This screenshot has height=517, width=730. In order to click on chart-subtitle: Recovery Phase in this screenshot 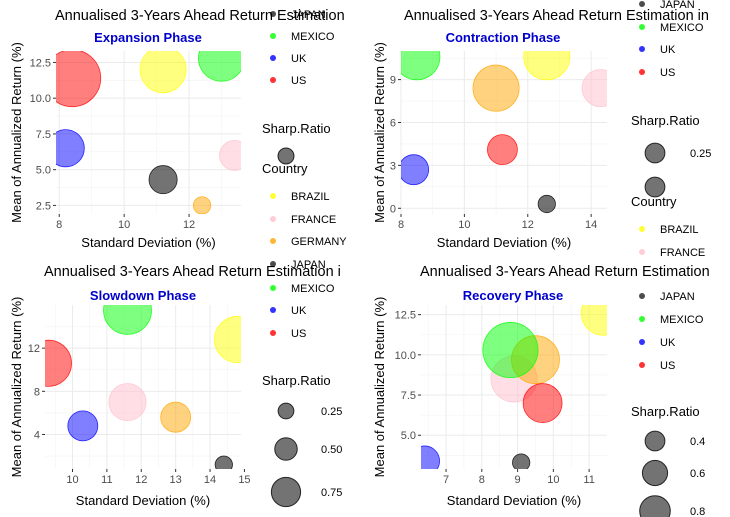, I will do `click(513, 295)`.